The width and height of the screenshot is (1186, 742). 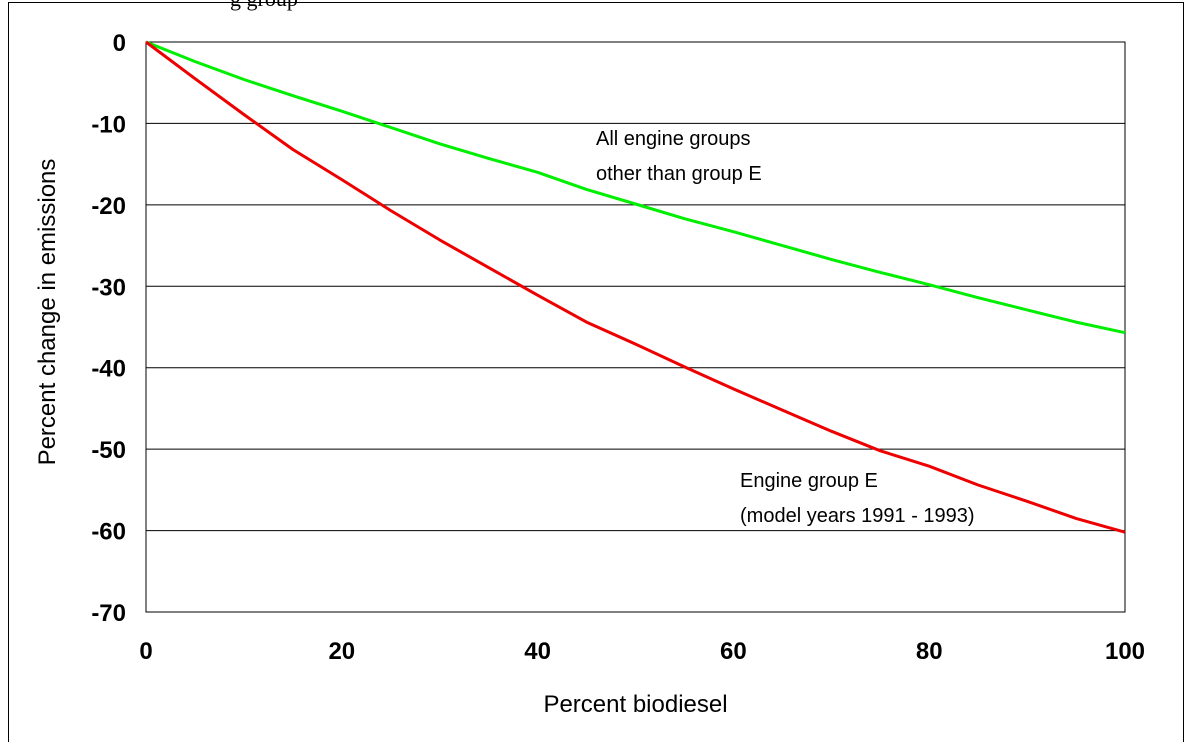 I want to click on y-tick-label: -40, so click(x=108, y=369).